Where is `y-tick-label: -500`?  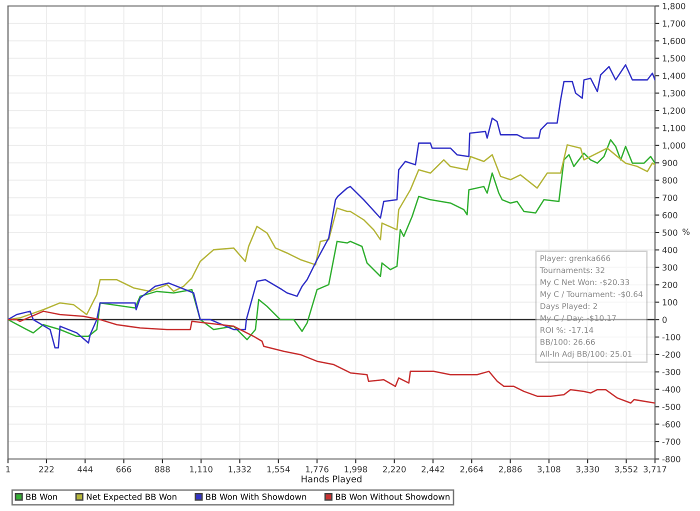 y-tick-label: -500 is located at coordinates (671, 407).